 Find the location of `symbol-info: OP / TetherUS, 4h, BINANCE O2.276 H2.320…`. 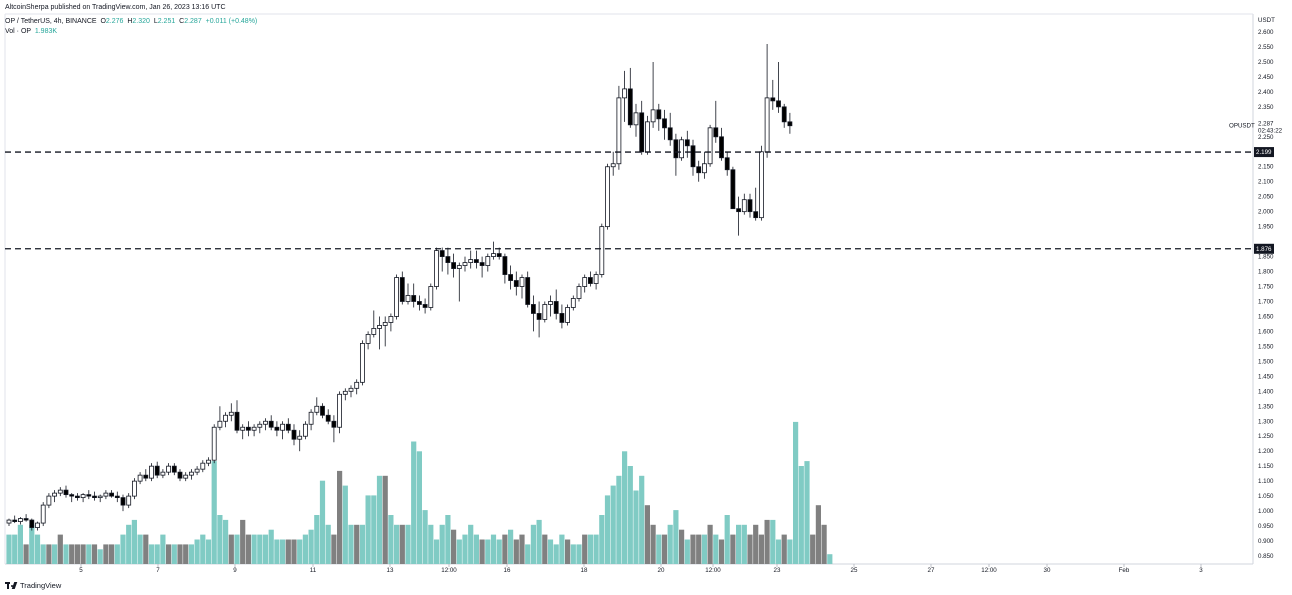

symbol-info: OP / TetherUS, 4h, BINANCE O2.276 H2.320… is located at coordinates (131, 21).